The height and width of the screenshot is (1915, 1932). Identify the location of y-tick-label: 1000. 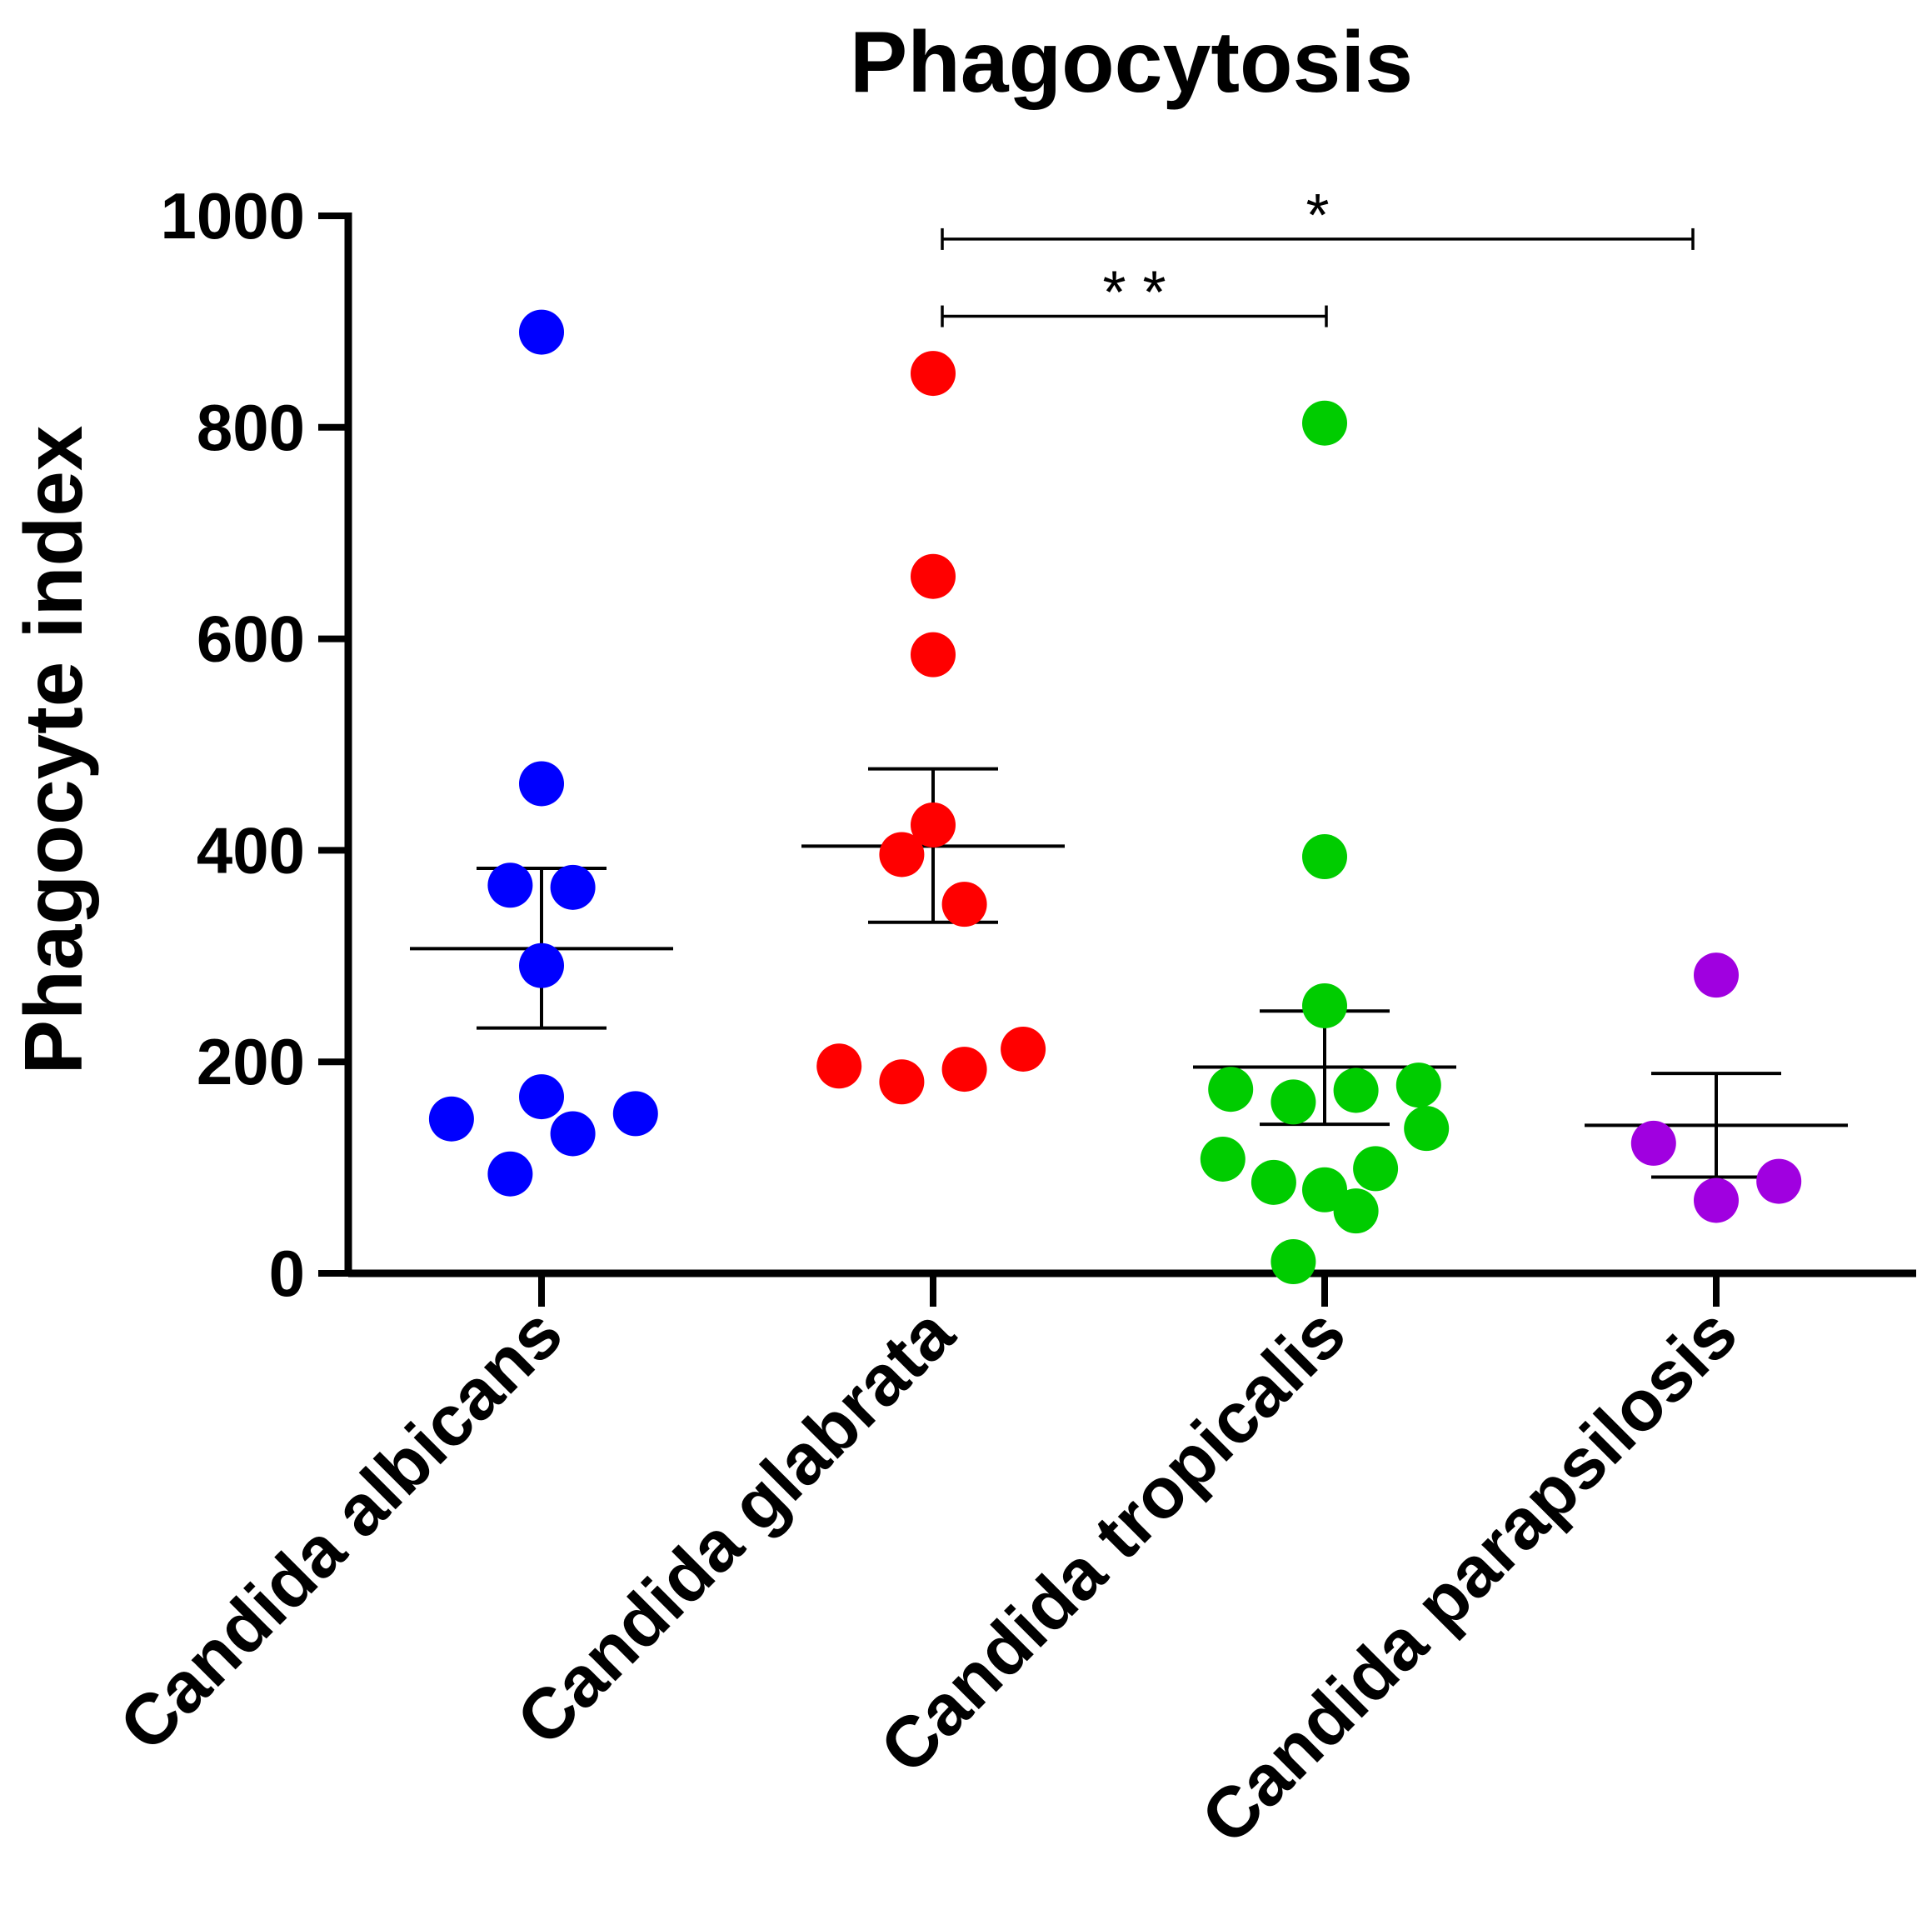
(232, 215).